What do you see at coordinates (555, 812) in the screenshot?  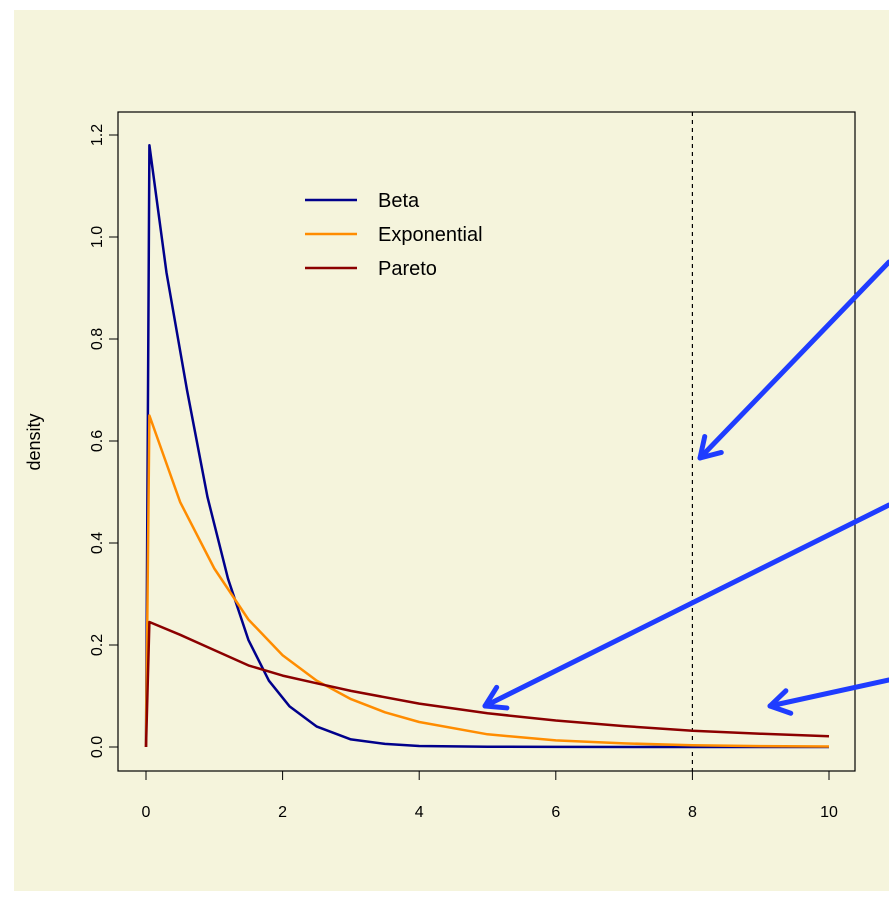 I see `x-tick-label: 6` at bounding box center [555, 812].